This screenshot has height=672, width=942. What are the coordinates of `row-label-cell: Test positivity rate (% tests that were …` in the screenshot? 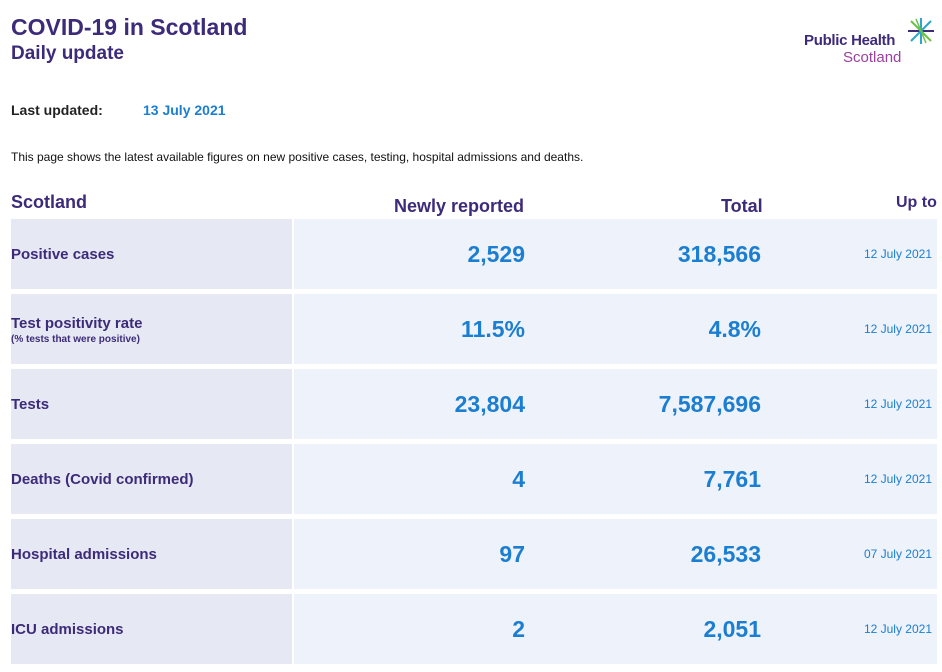 It's located at (151, 329).